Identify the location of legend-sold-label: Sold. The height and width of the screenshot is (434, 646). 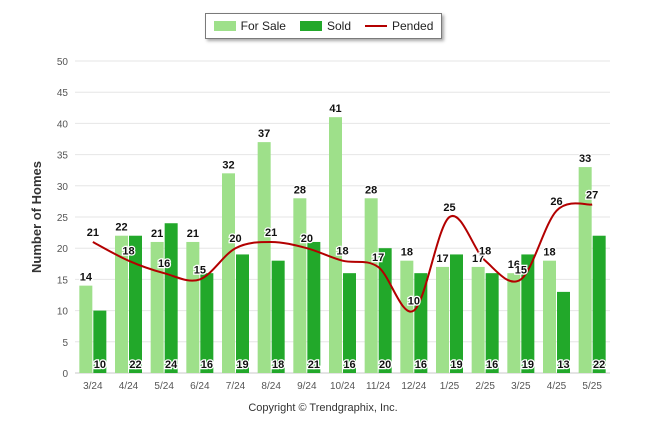
(338, 26).